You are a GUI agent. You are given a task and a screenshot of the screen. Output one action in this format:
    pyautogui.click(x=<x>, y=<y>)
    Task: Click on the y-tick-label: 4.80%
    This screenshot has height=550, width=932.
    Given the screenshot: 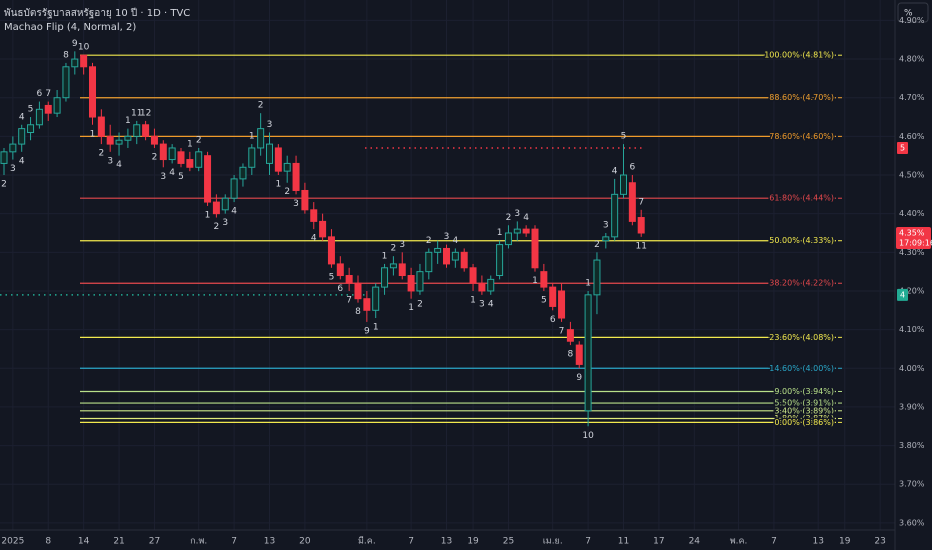 What is the action you would take?
    pyautogui.click(x=912, y=59)
    